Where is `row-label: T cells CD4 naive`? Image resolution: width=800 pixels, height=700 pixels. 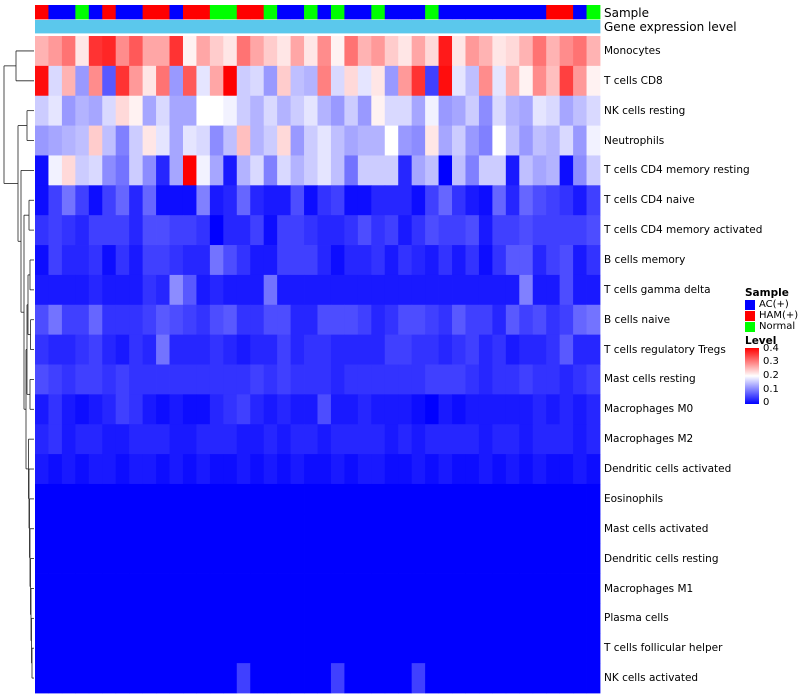 row-label: T cells CD4 naive is located at coordinates (649, 200).